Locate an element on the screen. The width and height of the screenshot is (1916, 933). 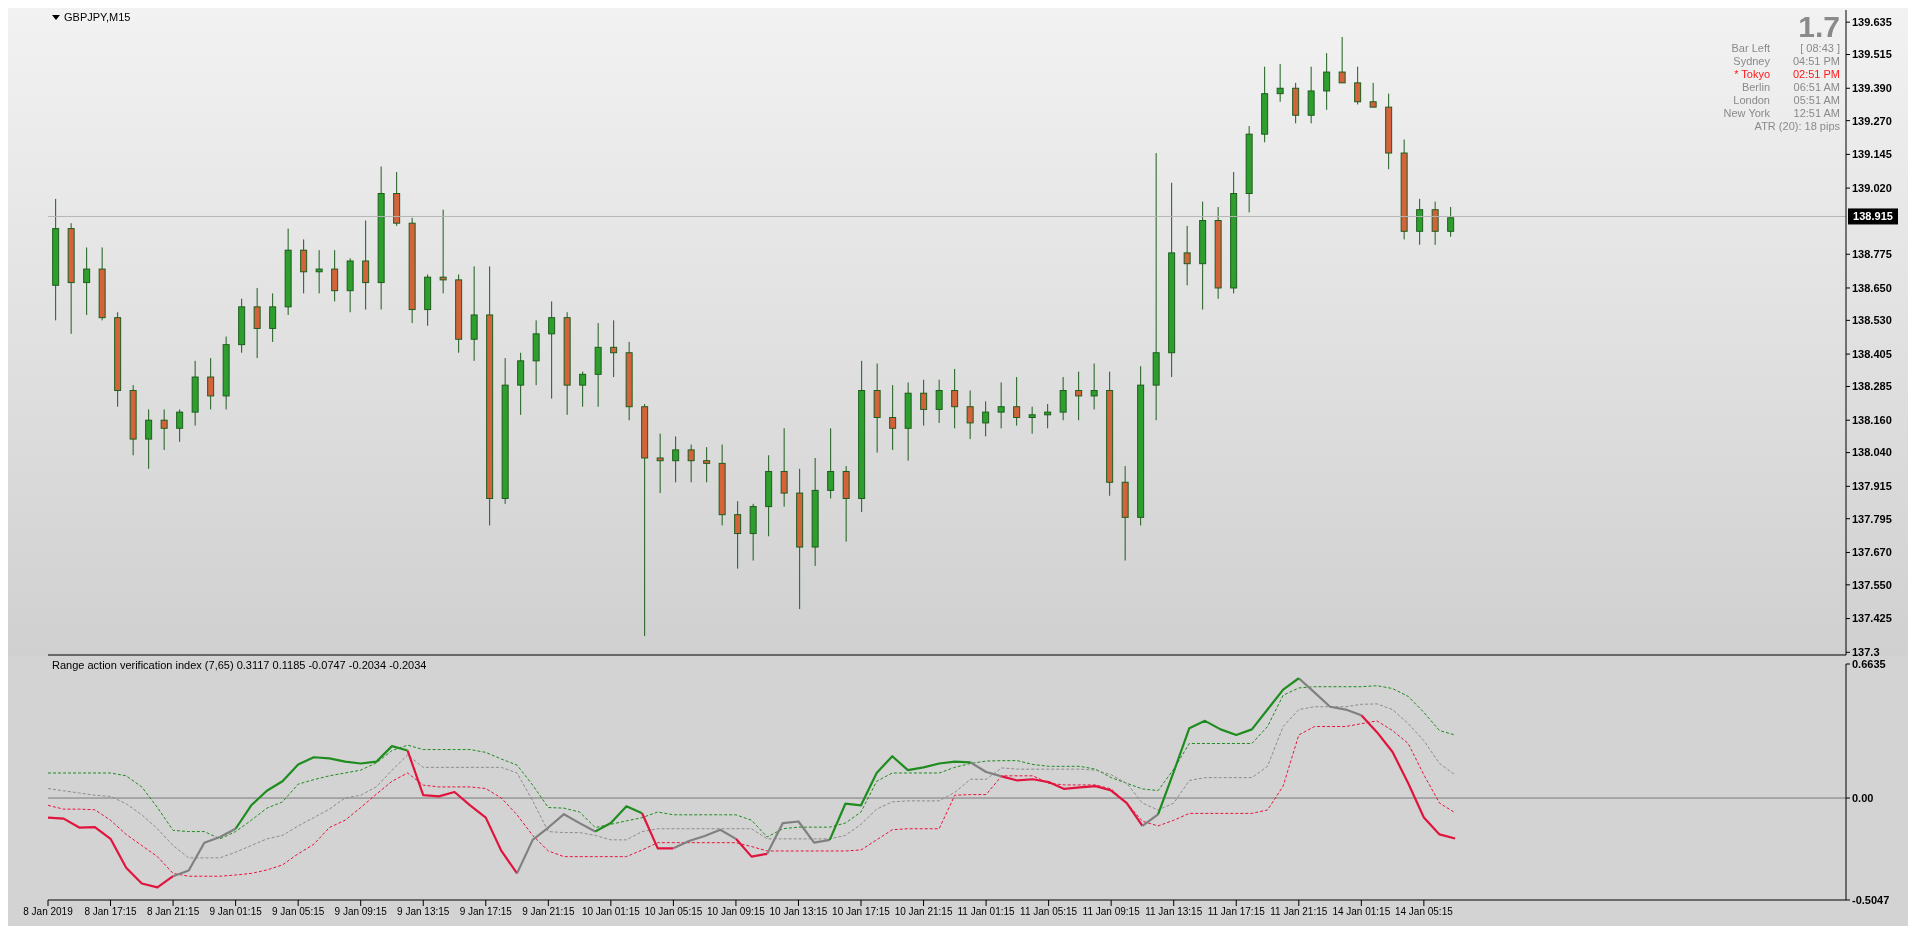
x-tick-label: 11 Jan 05:15 is located at coordinates (1049, 912).